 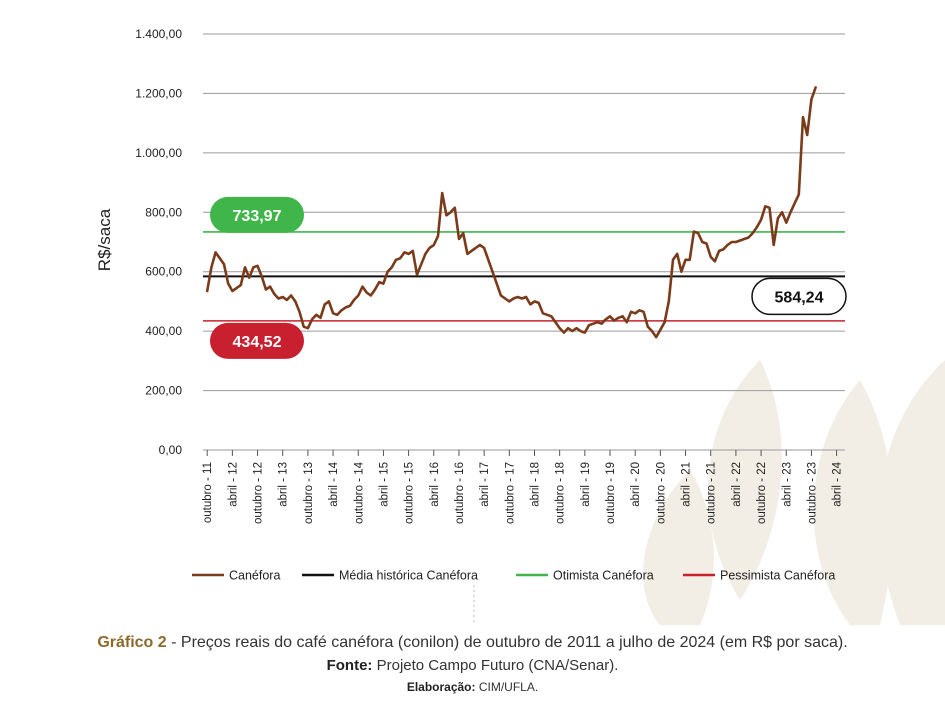 I want to click on y-tick-label: 0,00, so click(x=171, y=450).